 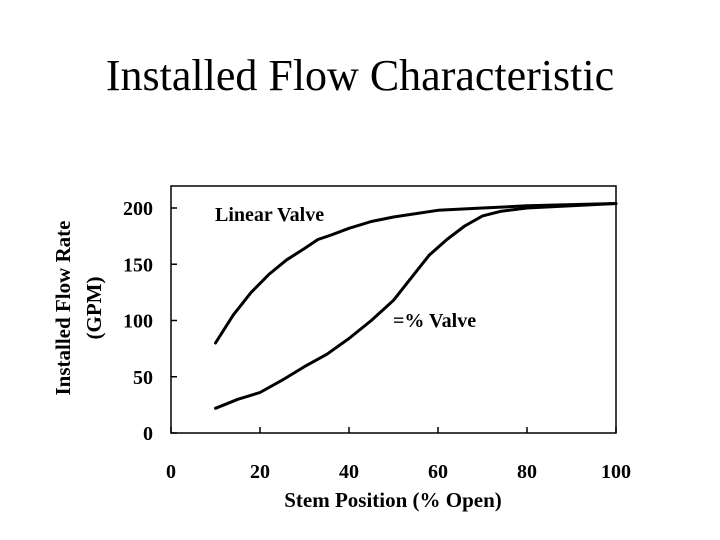 What do you see at coordinates (398, 455) in the screenshot?
I see `x-axis-ticks: 0 20 40 60 80 100` at bounding box center [398, 455].